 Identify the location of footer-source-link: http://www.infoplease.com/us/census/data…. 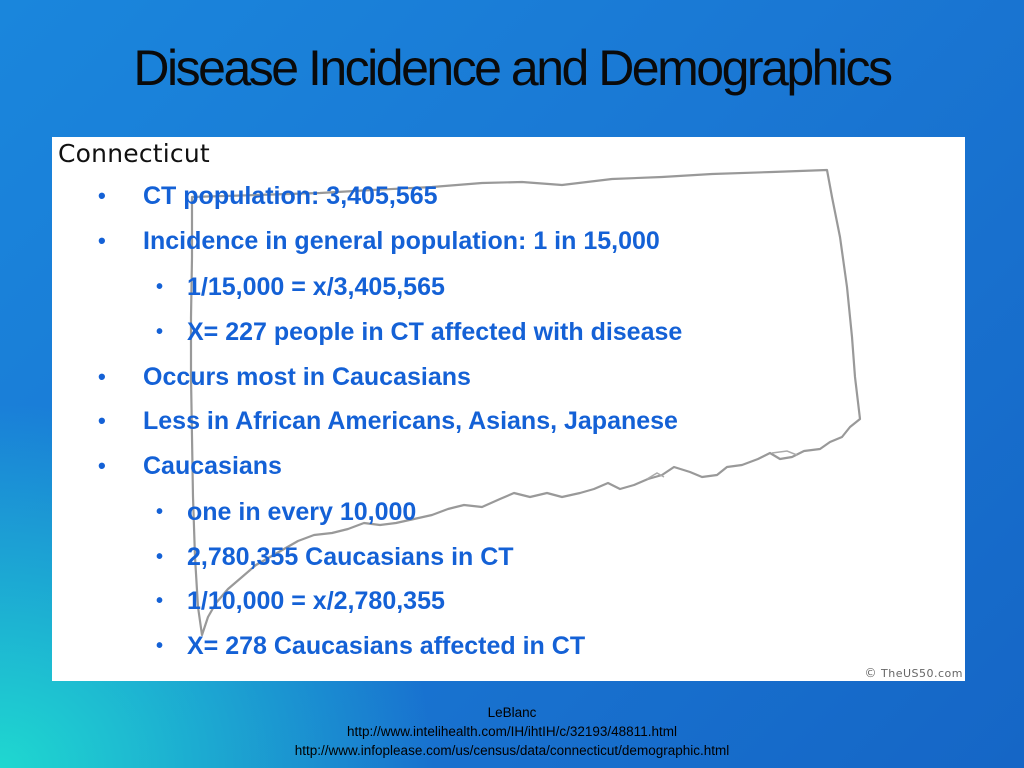
(512, 750).